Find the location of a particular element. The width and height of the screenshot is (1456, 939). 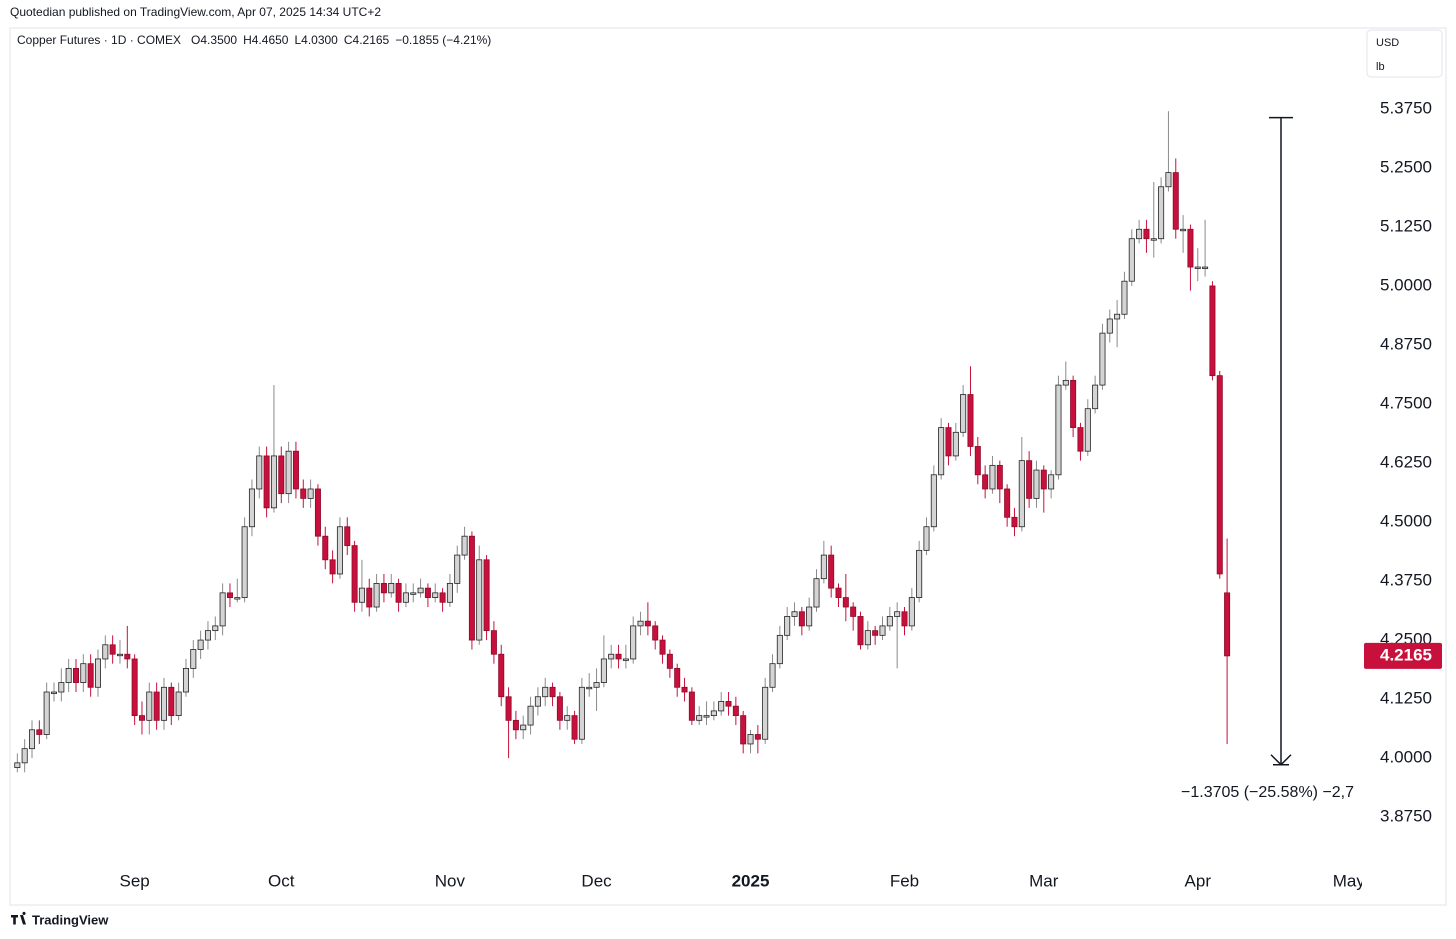

x-tick-label: Dec is located at coordinates (596, 880).